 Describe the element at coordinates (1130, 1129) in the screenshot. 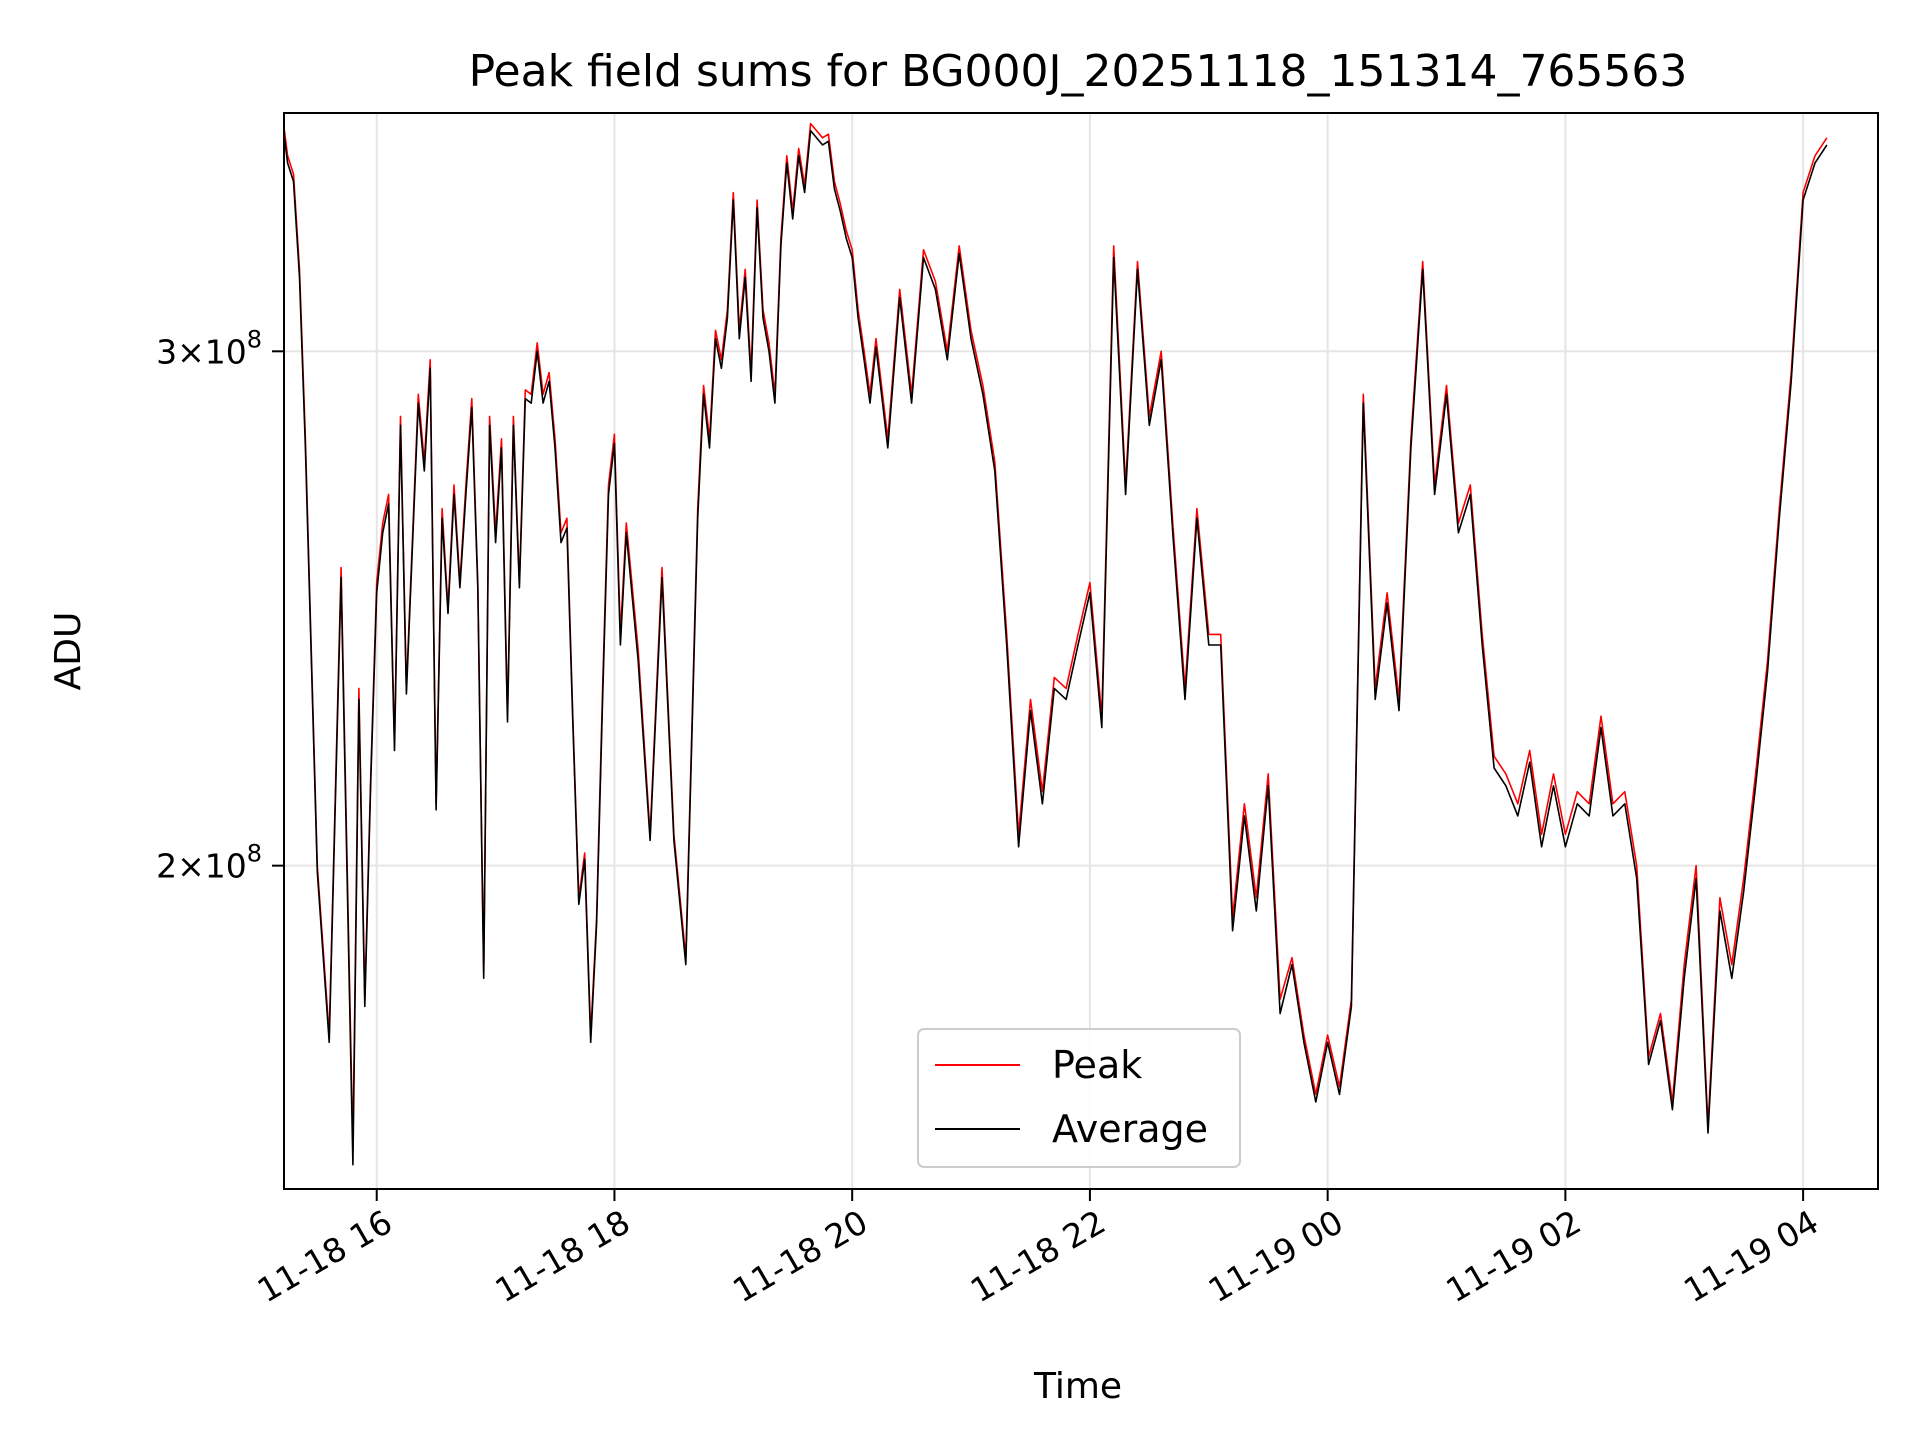

I see `legend-label-average: Average` at that location.